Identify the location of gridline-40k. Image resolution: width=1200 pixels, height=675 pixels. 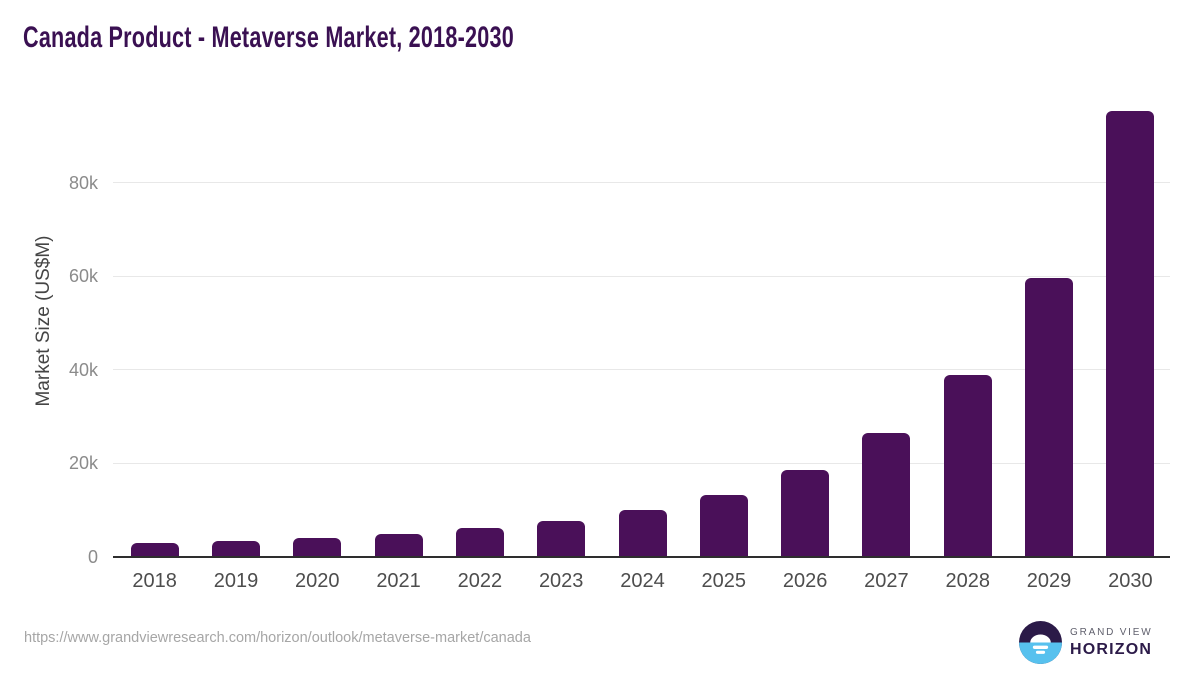
(641, 369).